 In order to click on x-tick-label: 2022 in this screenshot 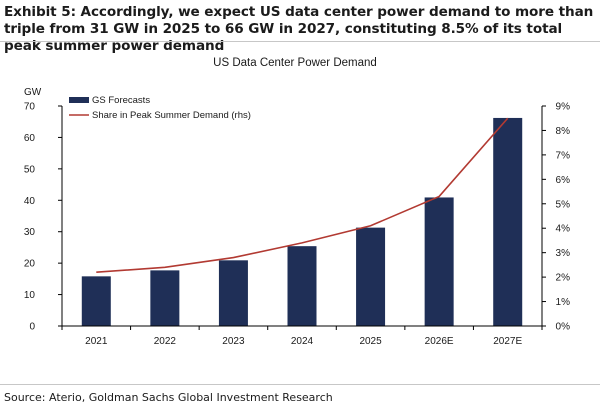, I will do `click(165, 341)`.